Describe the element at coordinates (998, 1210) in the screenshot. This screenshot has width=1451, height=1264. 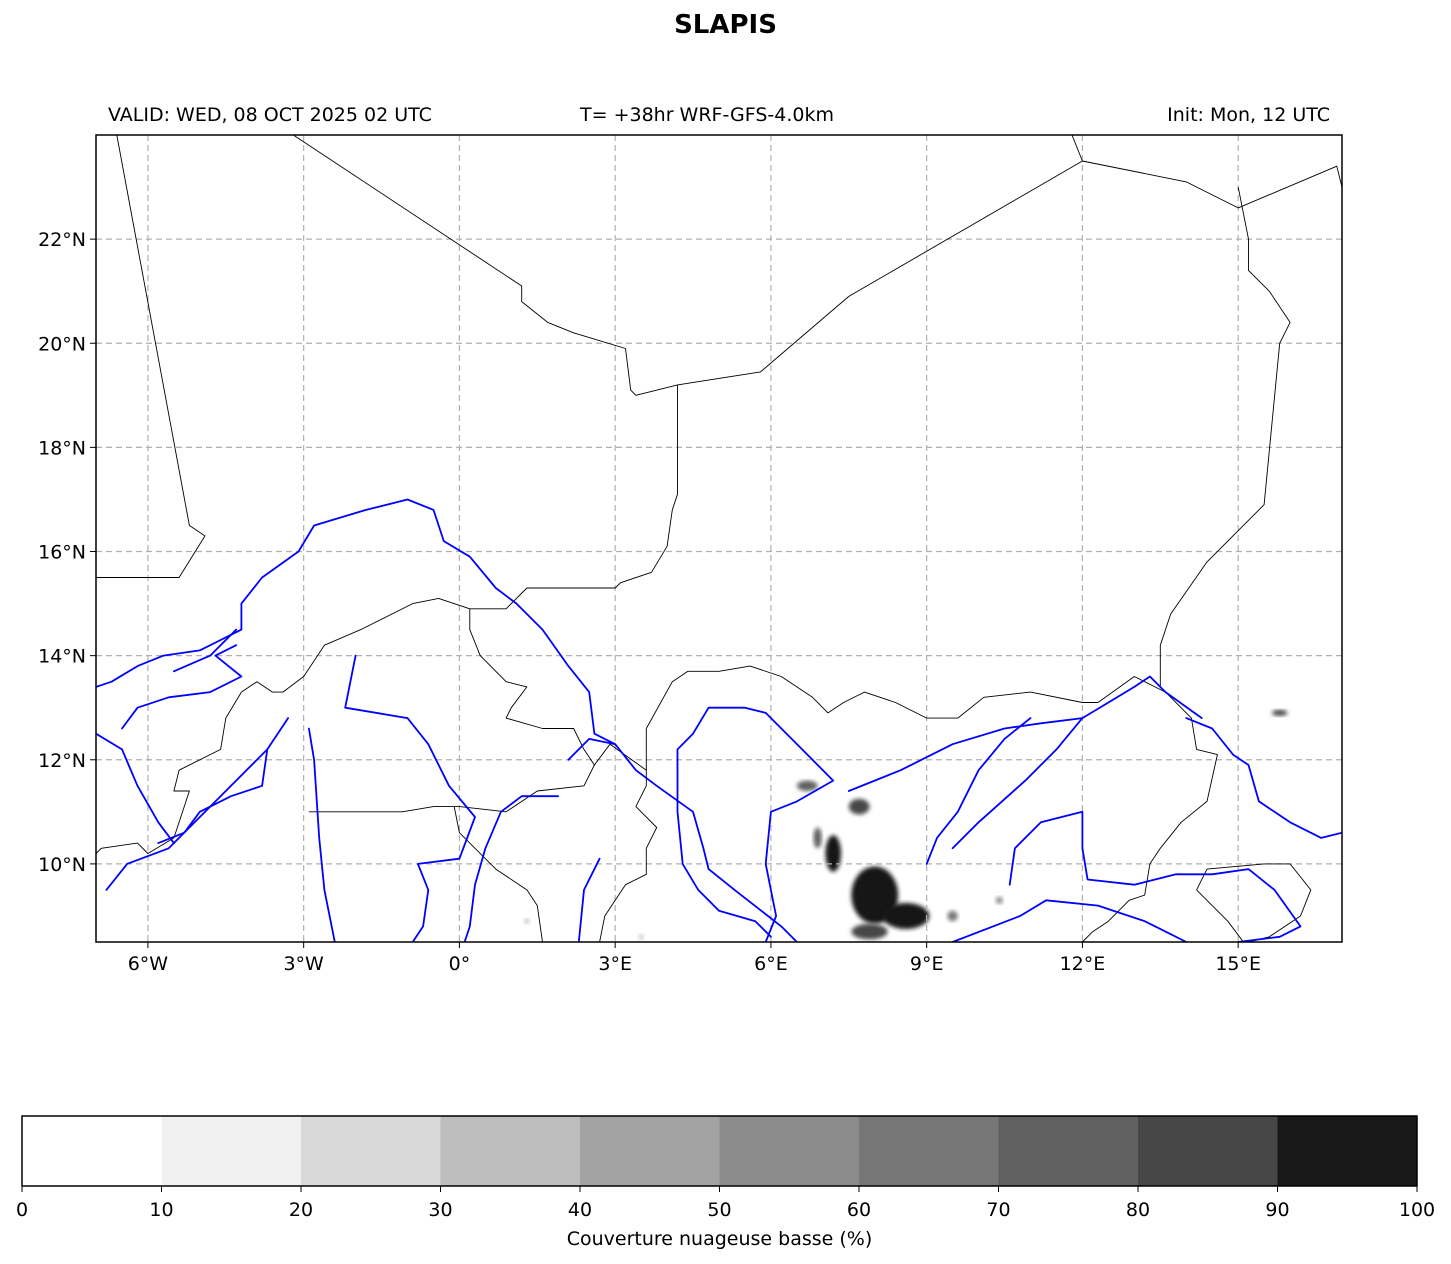
I see `colorbar-tick-label: 70` at that location.